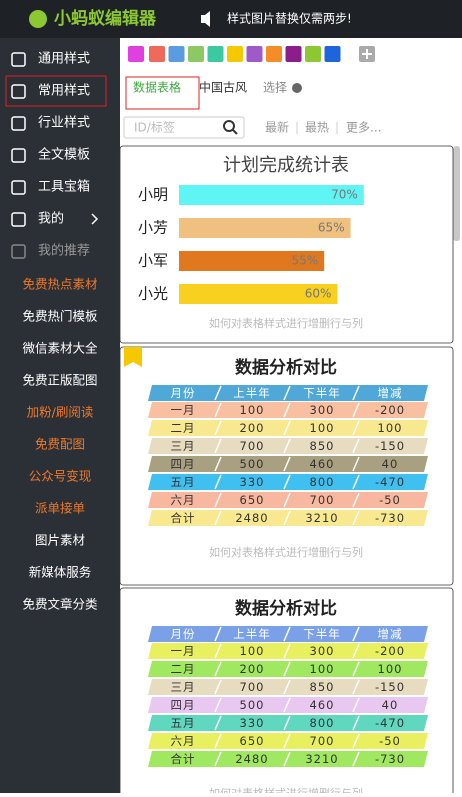  I want to click on menu-item: 全文模板, so click(64, 155).